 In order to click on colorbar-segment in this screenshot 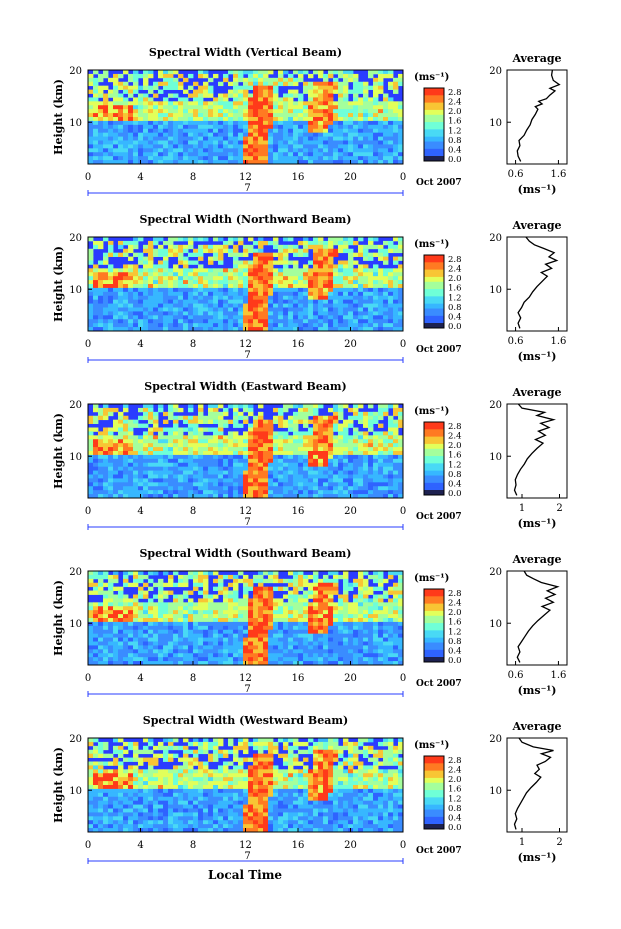, I will do `click(434, 445)`.